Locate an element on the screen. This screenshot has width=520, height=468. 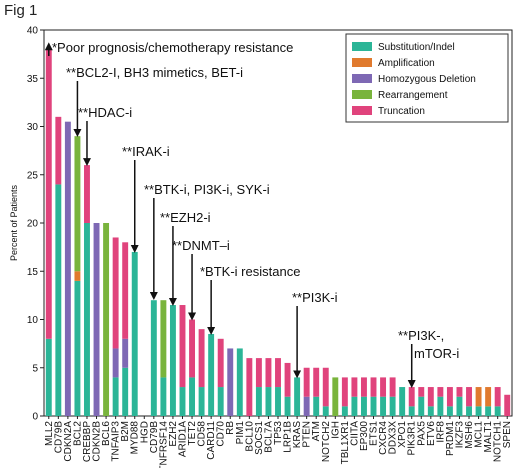
x-tick-label-pax5: PAX5 is located at coordinates (421, 433).